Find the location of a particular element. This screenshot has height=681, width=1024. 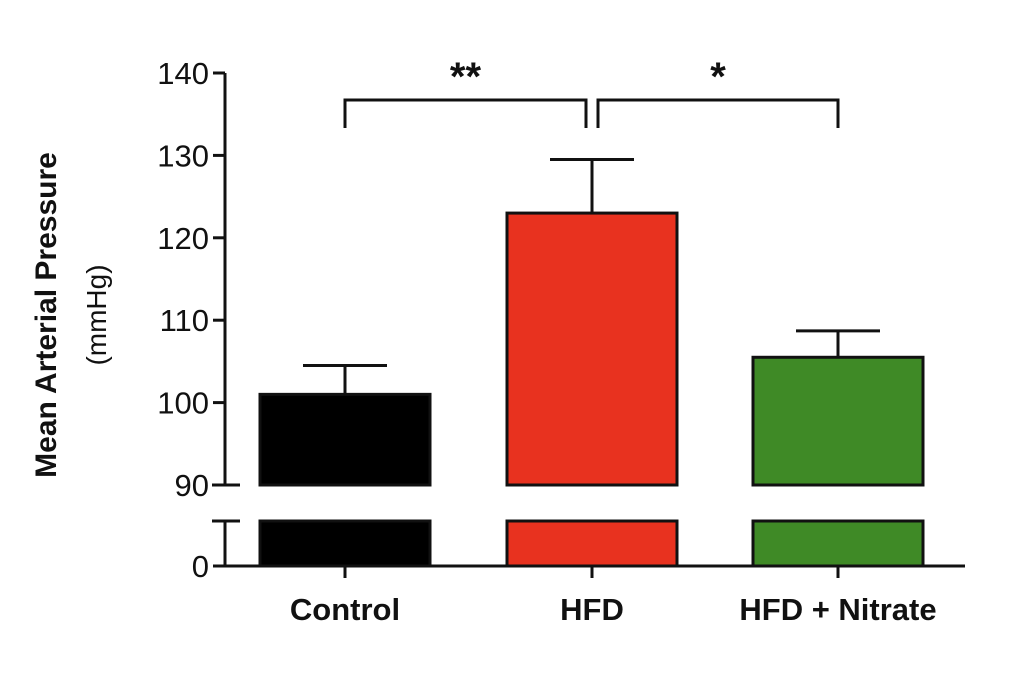

x-tick-label-control: Control is located at coordinates (345, 609).